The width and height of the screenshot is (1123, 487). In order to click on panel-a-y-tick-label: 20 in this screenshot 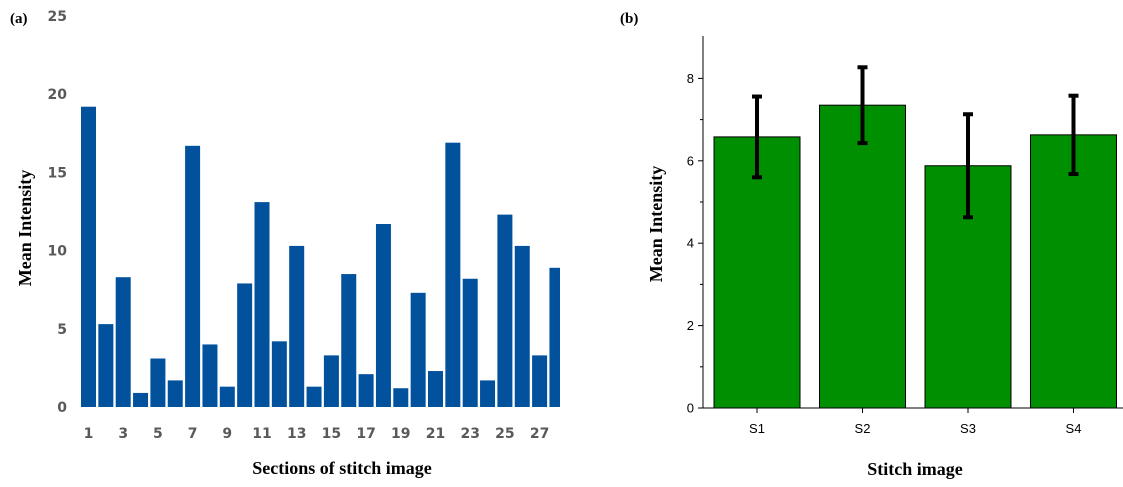, I will do `click(58, 95)`.